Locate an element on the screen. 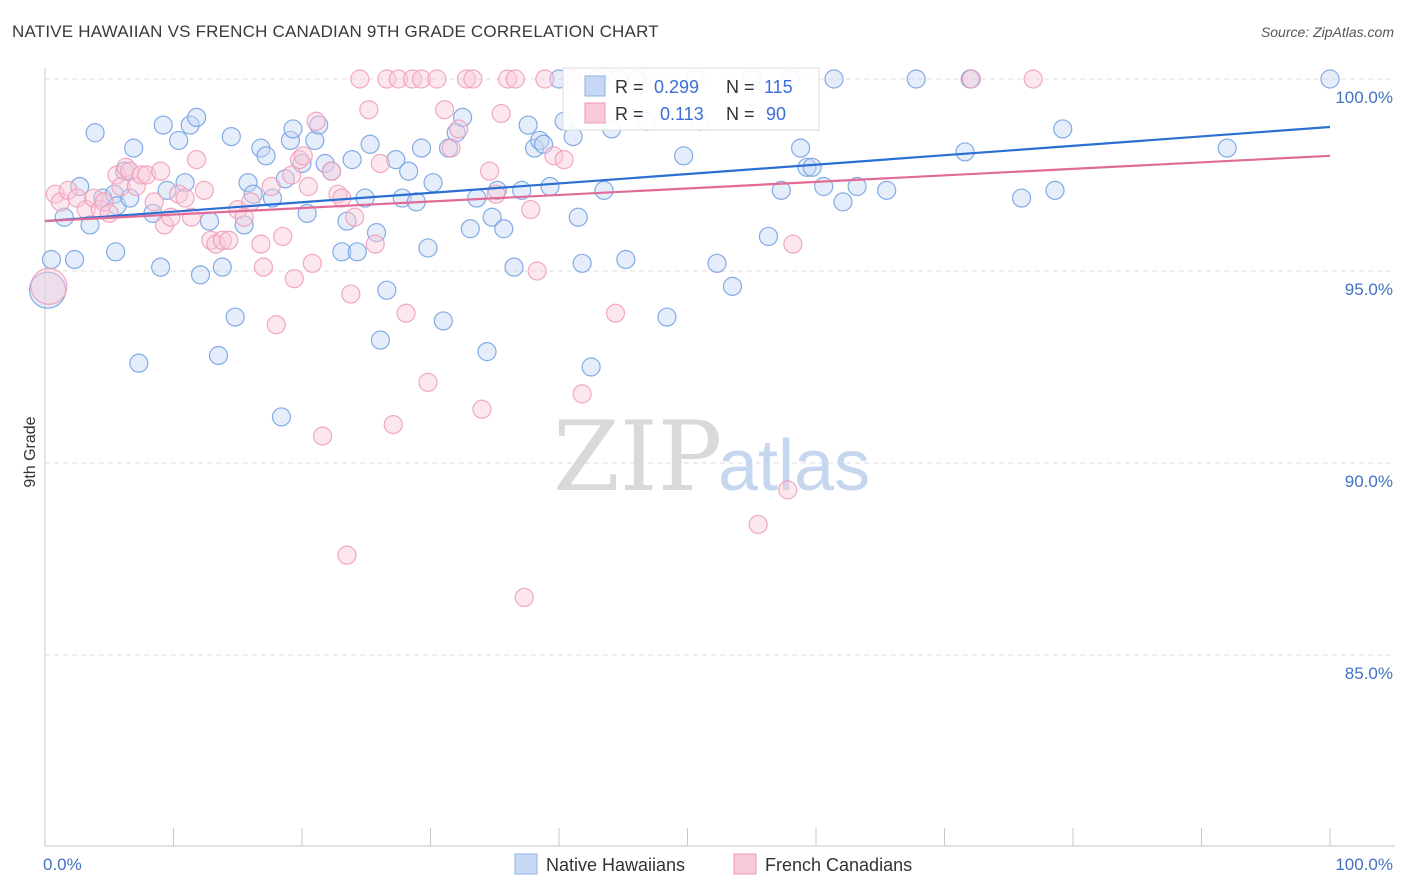 The height and width of the screenshot is (892, 1406). watermark-zip: ZIP is located at coordinates (637, 457).